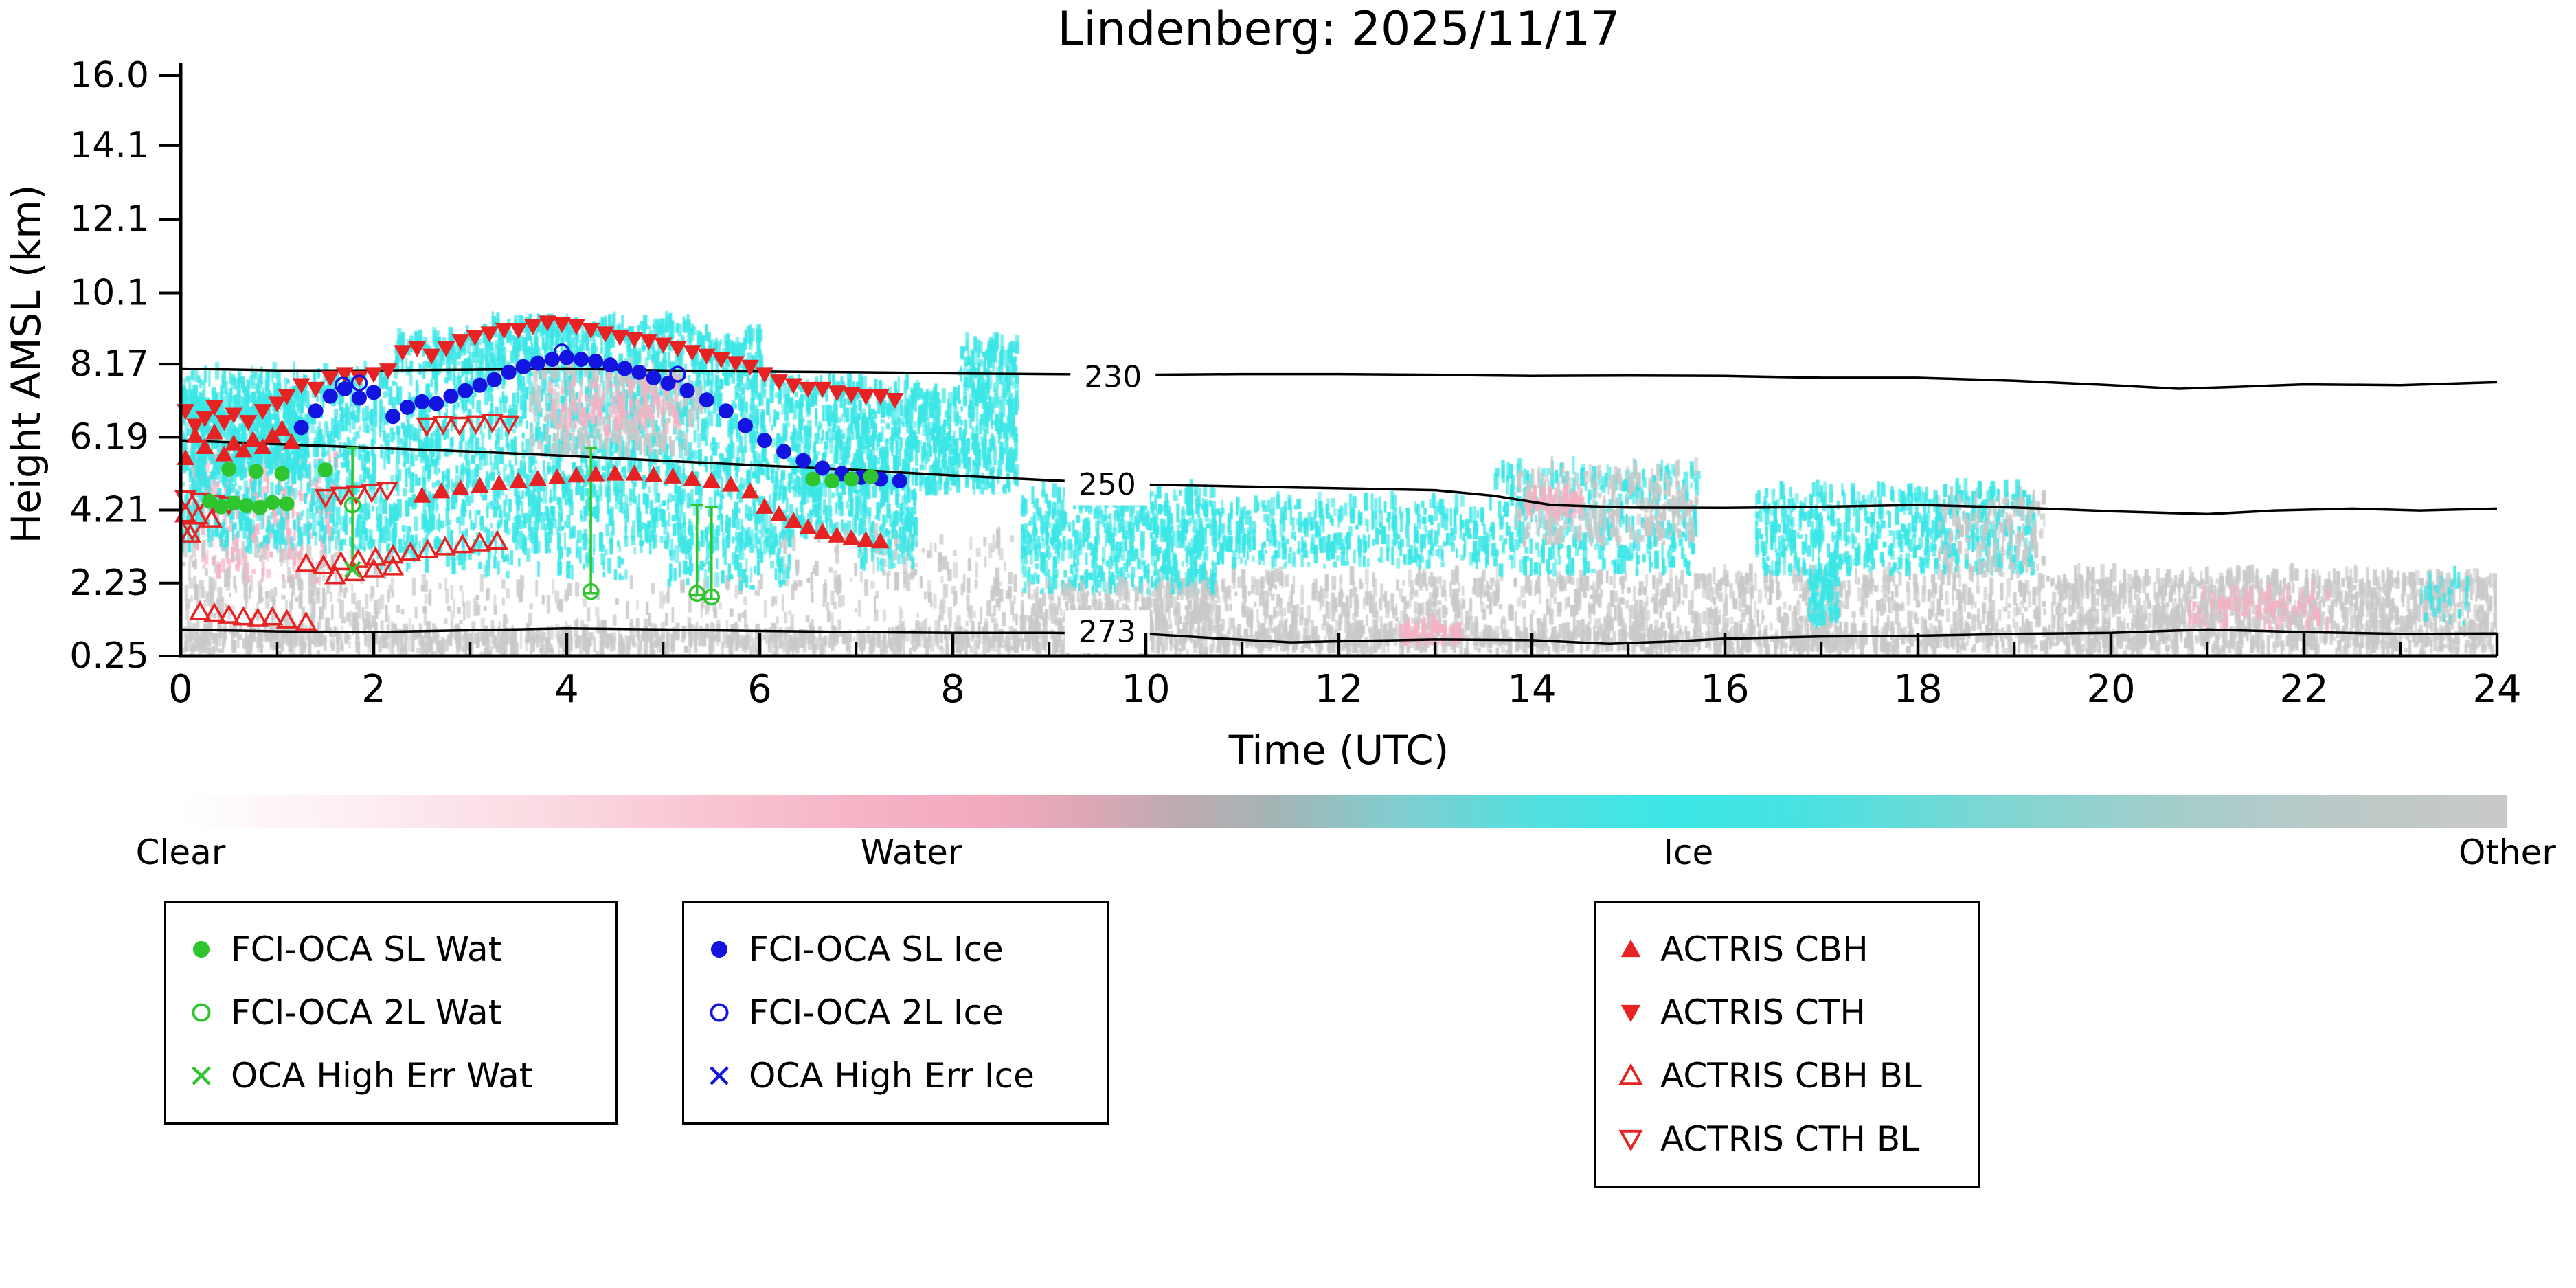  I want to click on colorbar-gradient, so click(1344, 811).